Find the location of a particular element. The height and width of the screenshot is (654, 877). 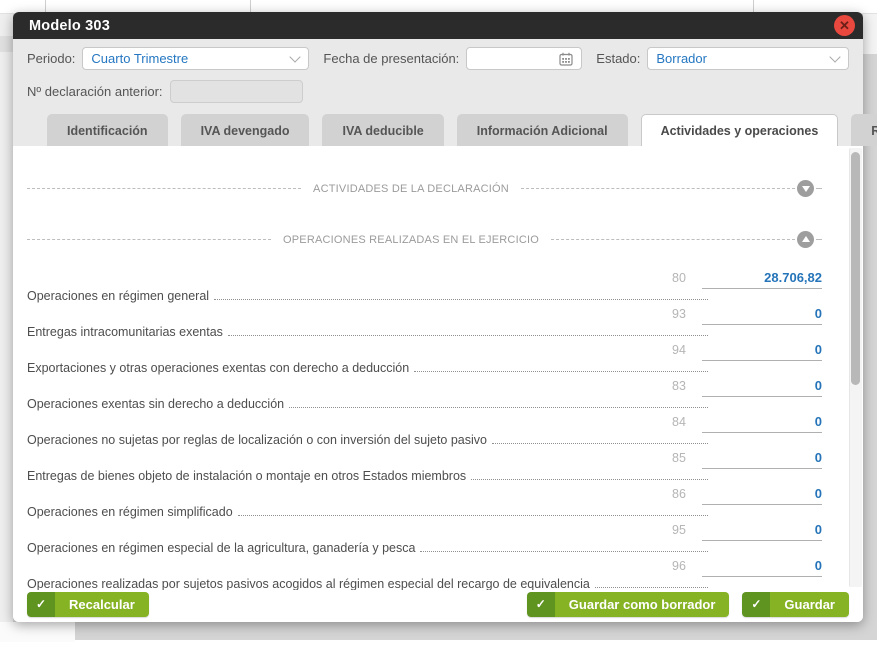

operation-row-values: 83 0 is located at coordinates (747, 387).